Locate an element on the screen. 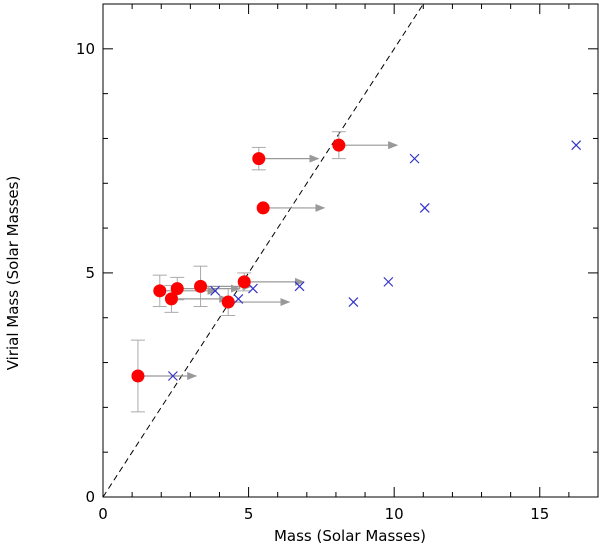 The width and height of the screenshot is (600, 546). y-tick-label: 0 is located at coordinates (90, 497).